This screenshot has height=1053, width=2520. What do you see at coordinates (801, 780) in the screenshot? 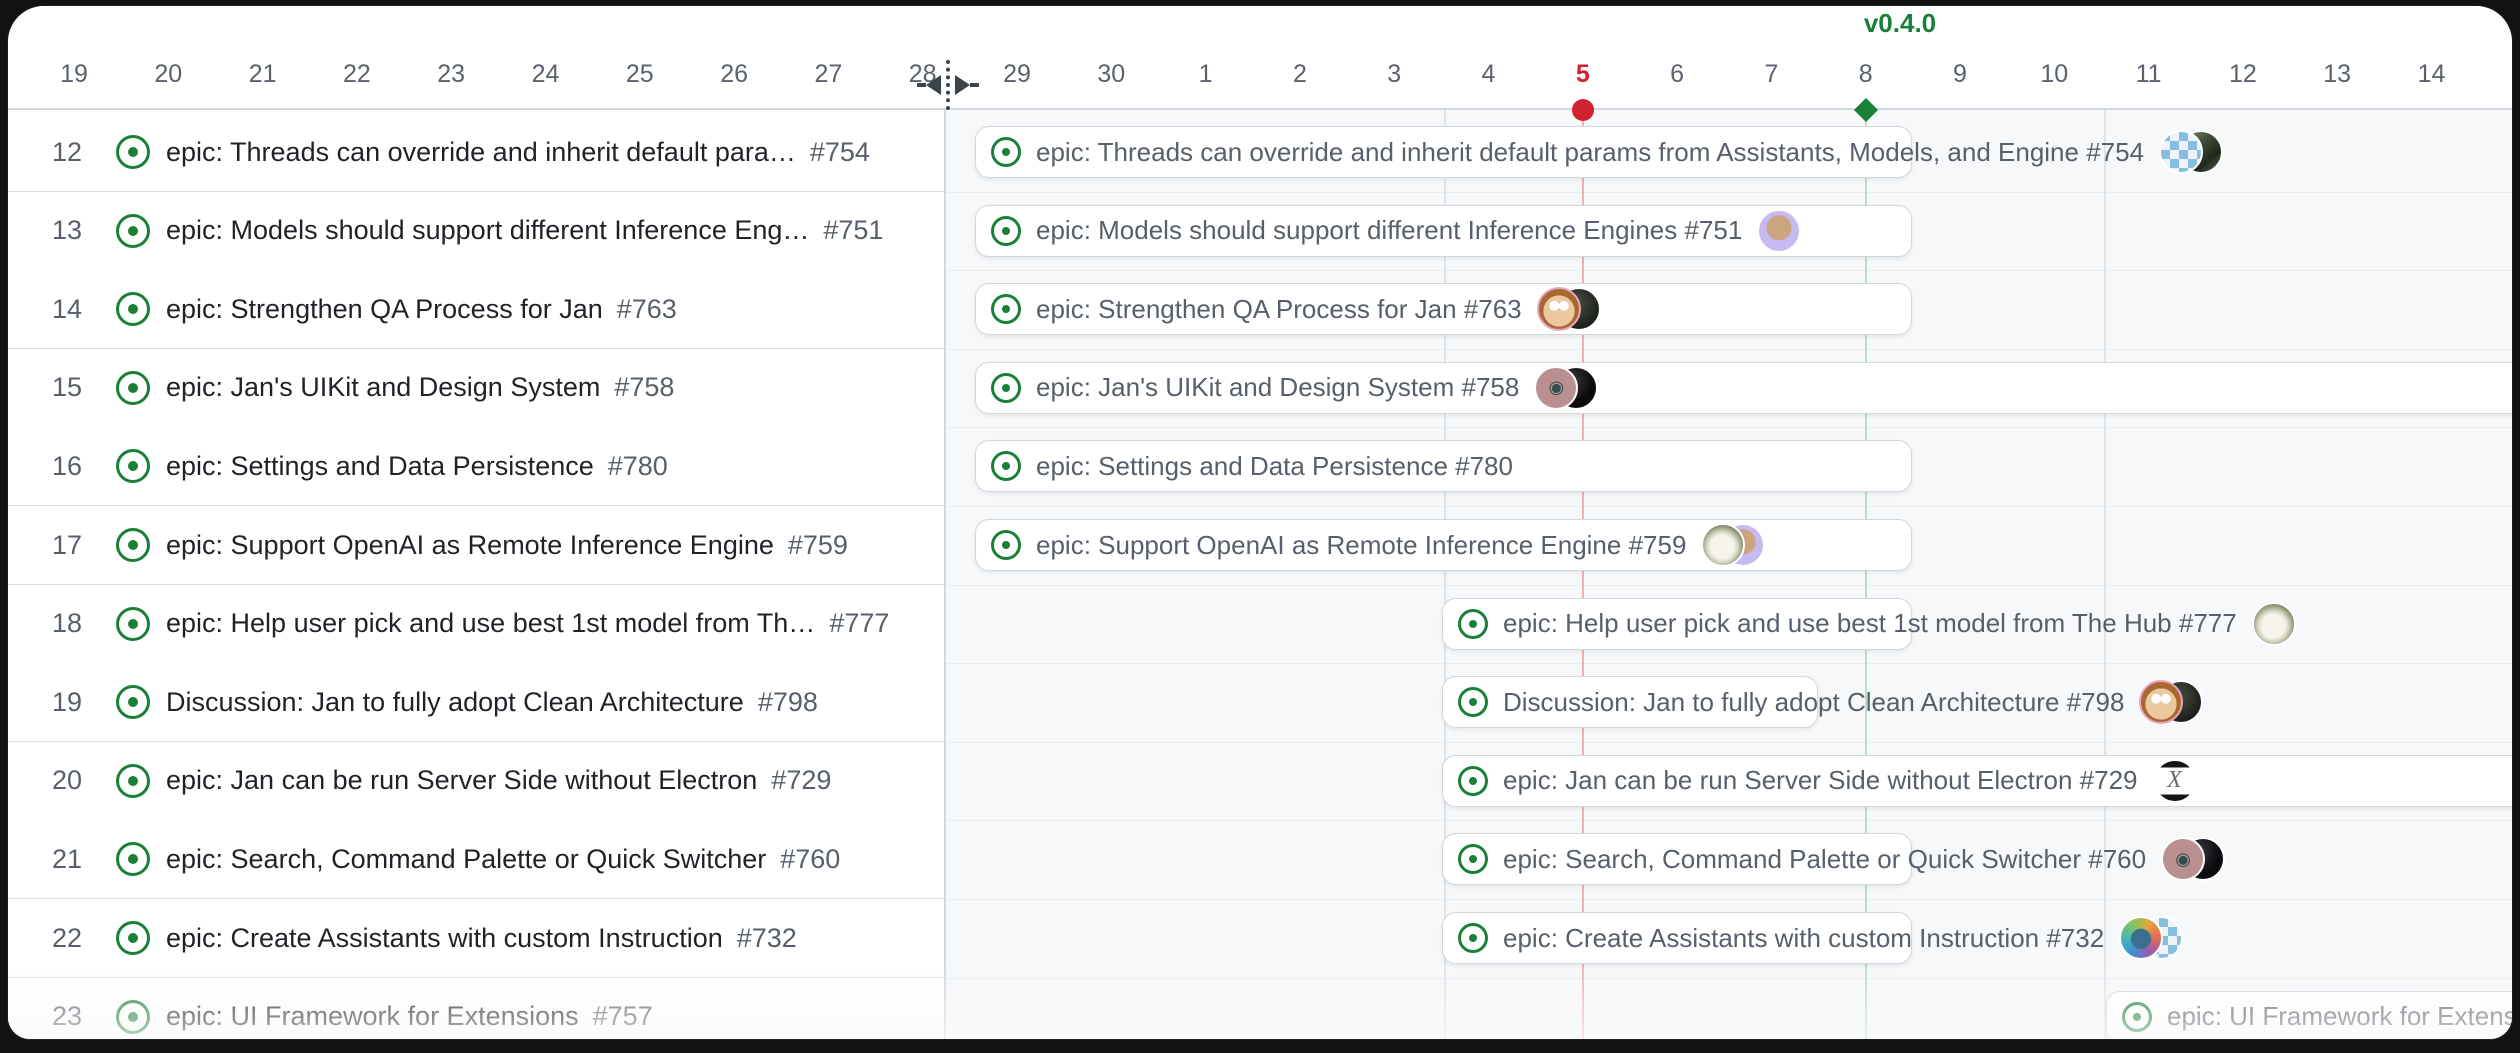
I see `row-issue-number: #729` at bounding box center [801, 780].